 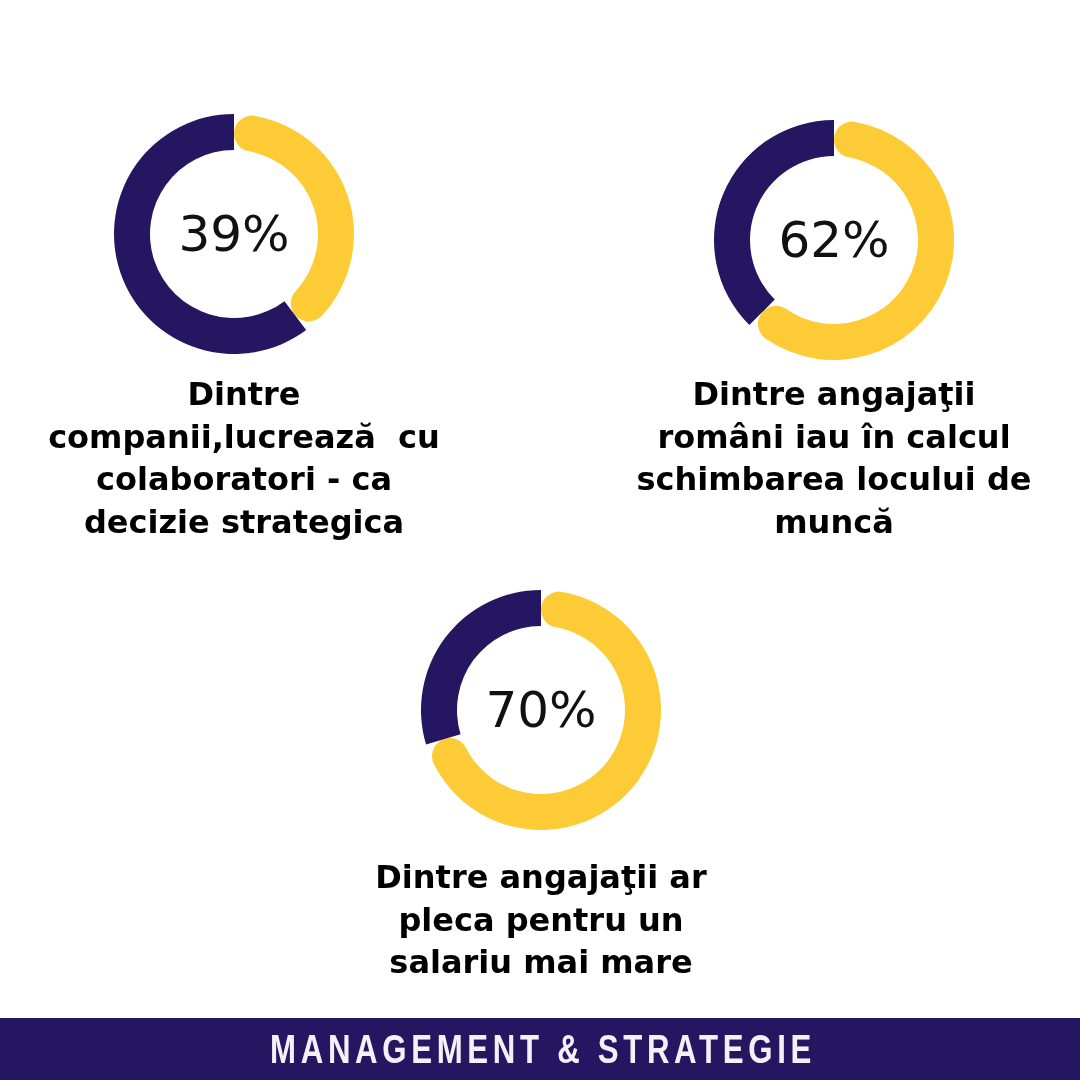 What do you see at coordinates (541, 710) in the screenshot?
I see `text: 70%` at bounding box center [541, 710].